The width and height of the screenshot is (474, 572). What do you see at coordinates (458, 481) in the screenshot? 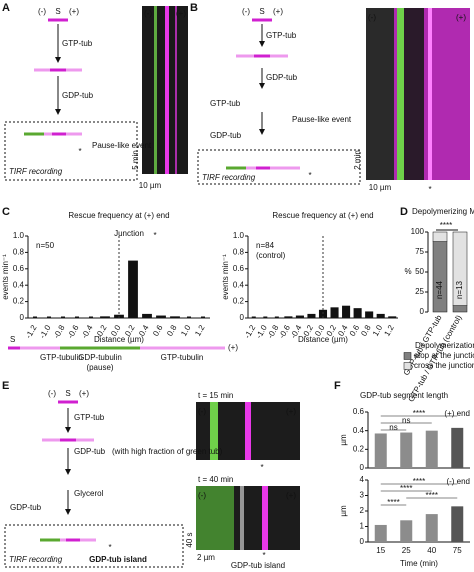
I see `end-label: (-) end` at bounding box center [458, 481].